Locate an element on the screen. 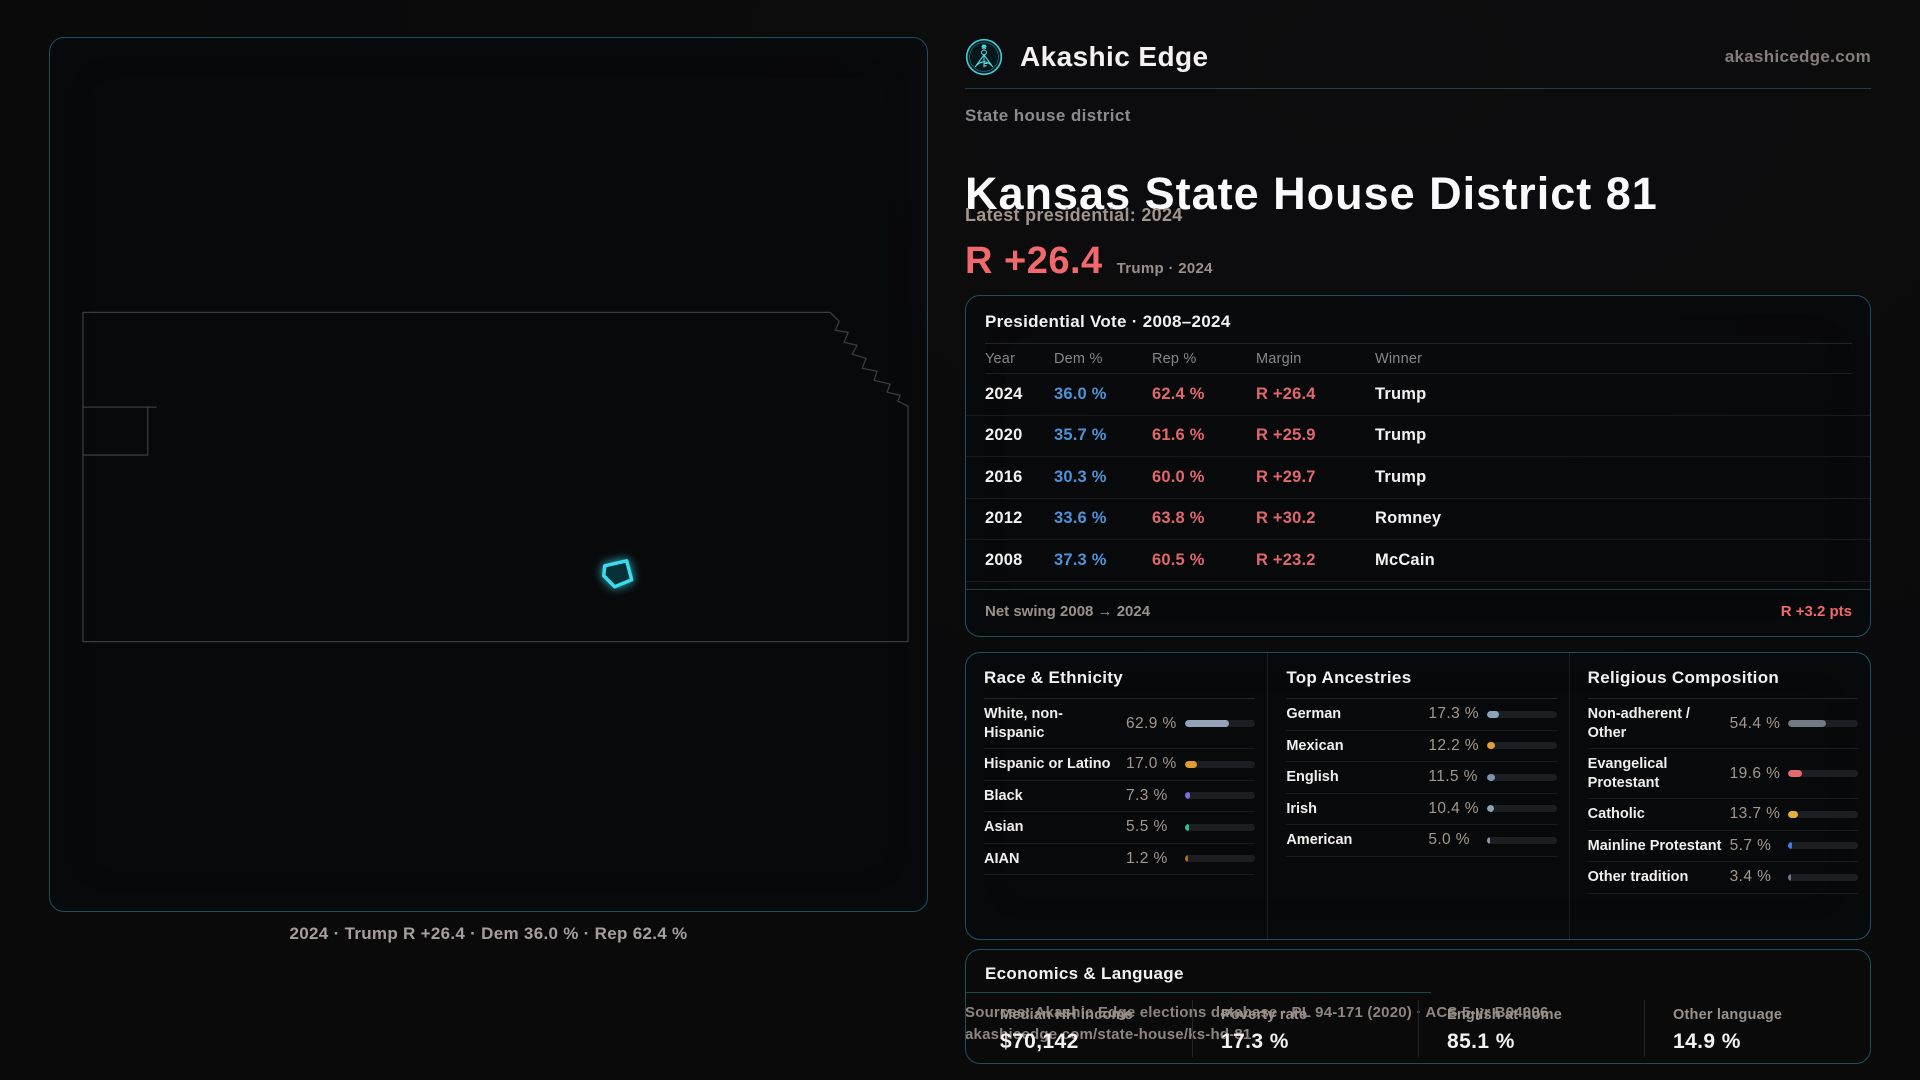 This screenshot has height=1080, width=1920. rep-pct-cell: 62.4 % is located at coordinates (1178, 393).